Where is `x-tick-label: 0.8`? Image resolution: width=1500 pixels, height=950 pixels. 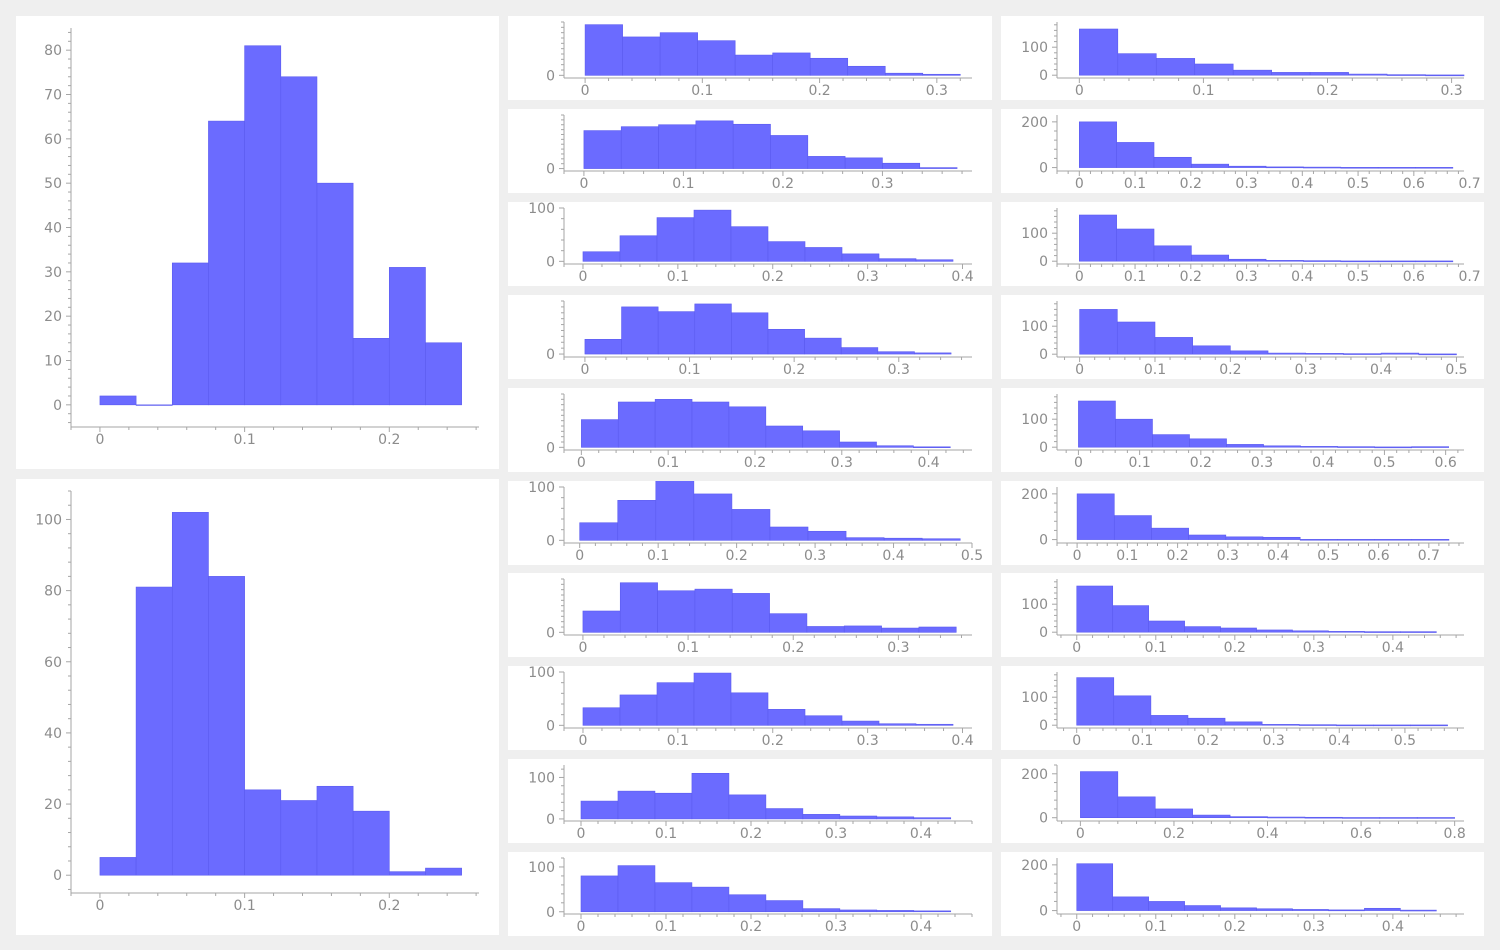
x-tick-label: 0.8 is located at coordinates (1455, 834).